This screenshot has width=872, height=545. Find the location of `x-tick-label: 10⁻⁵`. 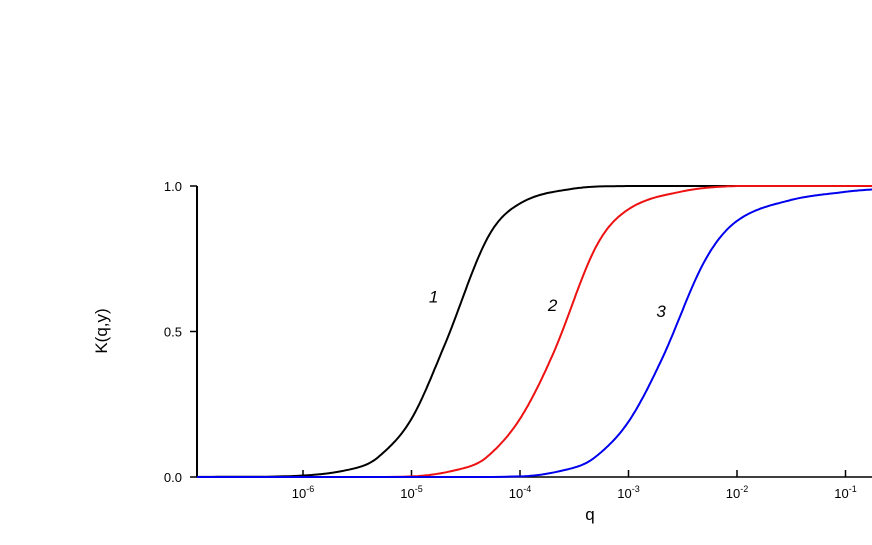

x-tick-label: 10⁻⁵ is located at coordinates (411, 492).